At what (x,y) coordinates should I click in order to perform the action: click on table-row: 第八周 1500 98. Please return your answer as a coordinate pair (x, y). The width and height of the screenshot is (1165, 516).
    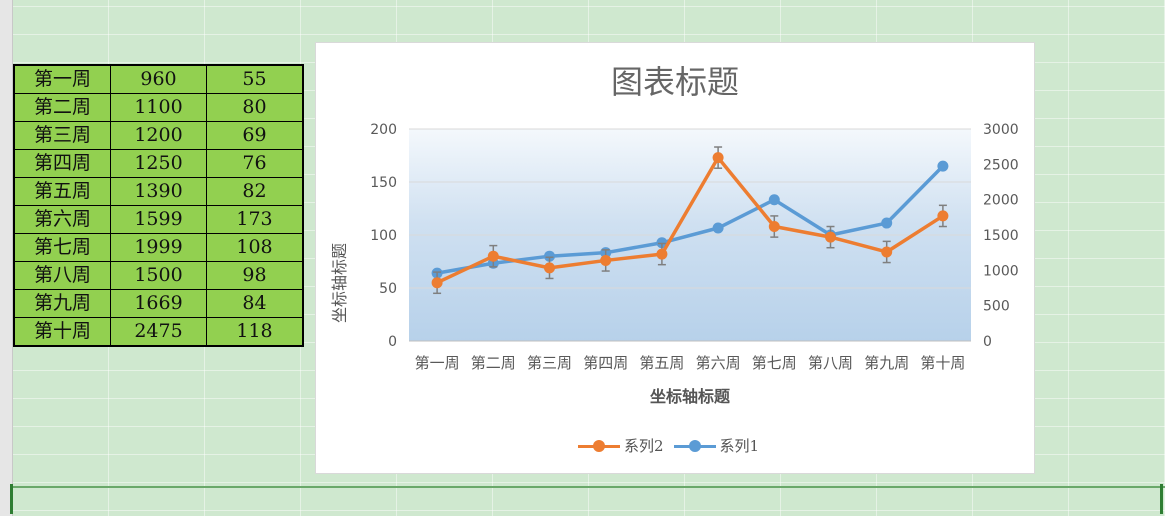
    Looking at the image, I should click on (158, 275).